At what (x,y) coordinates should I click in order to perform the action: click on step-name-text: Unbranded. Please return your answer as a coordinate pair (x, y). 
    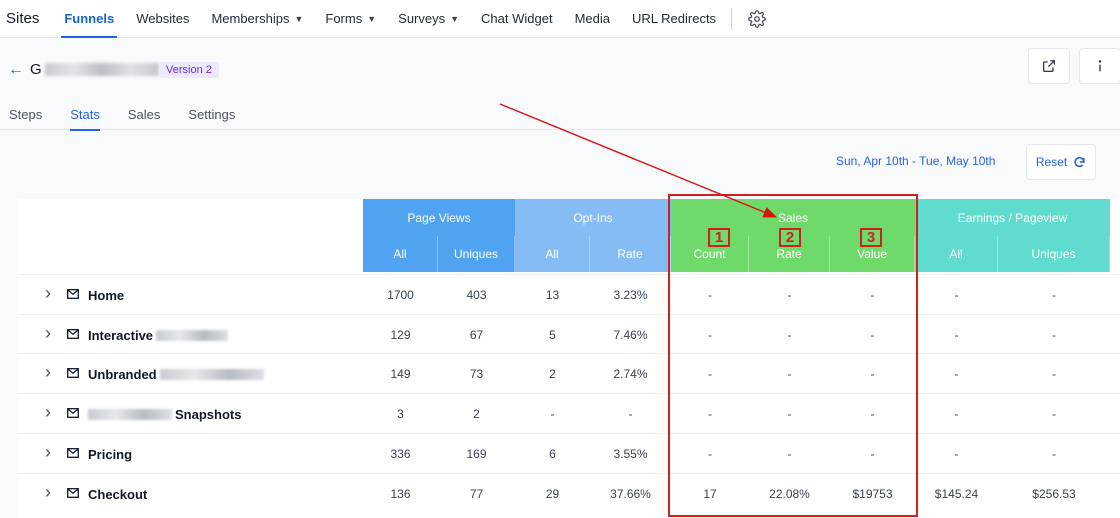
    Looking at the image, I should click on (122, 375).